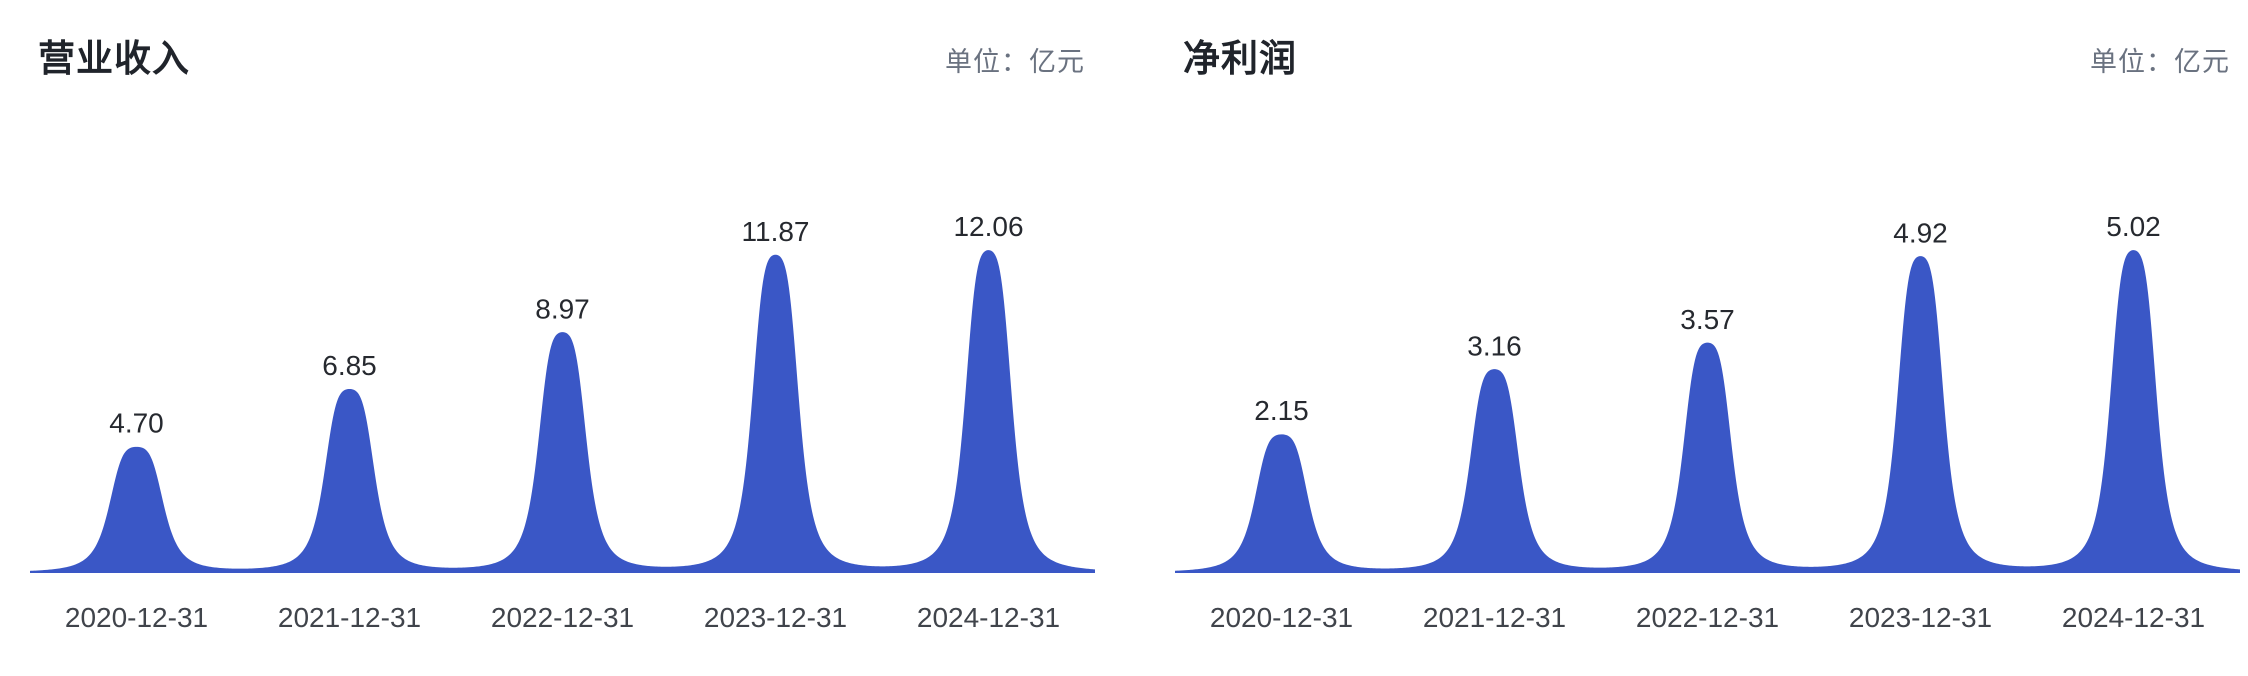 The width and height of the screenshot is (2248, 676). Describe the element at coordinates (1240, 58) in the screenshot. I see `chart-title-net-profit: 净利润` at that location.